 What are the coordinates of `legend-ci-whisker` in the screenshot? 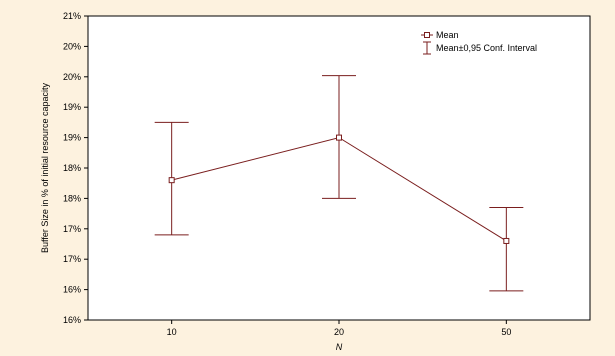 It's located at (427, 48).